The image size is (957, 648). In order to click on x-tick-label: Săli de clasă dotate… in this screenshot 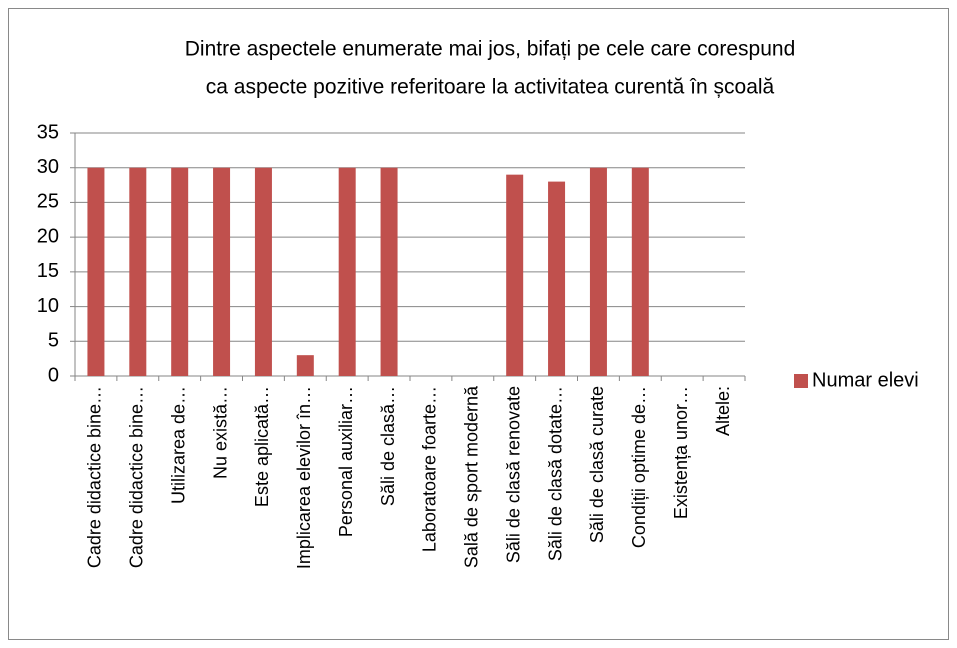, I will do `click(555, 473)`.